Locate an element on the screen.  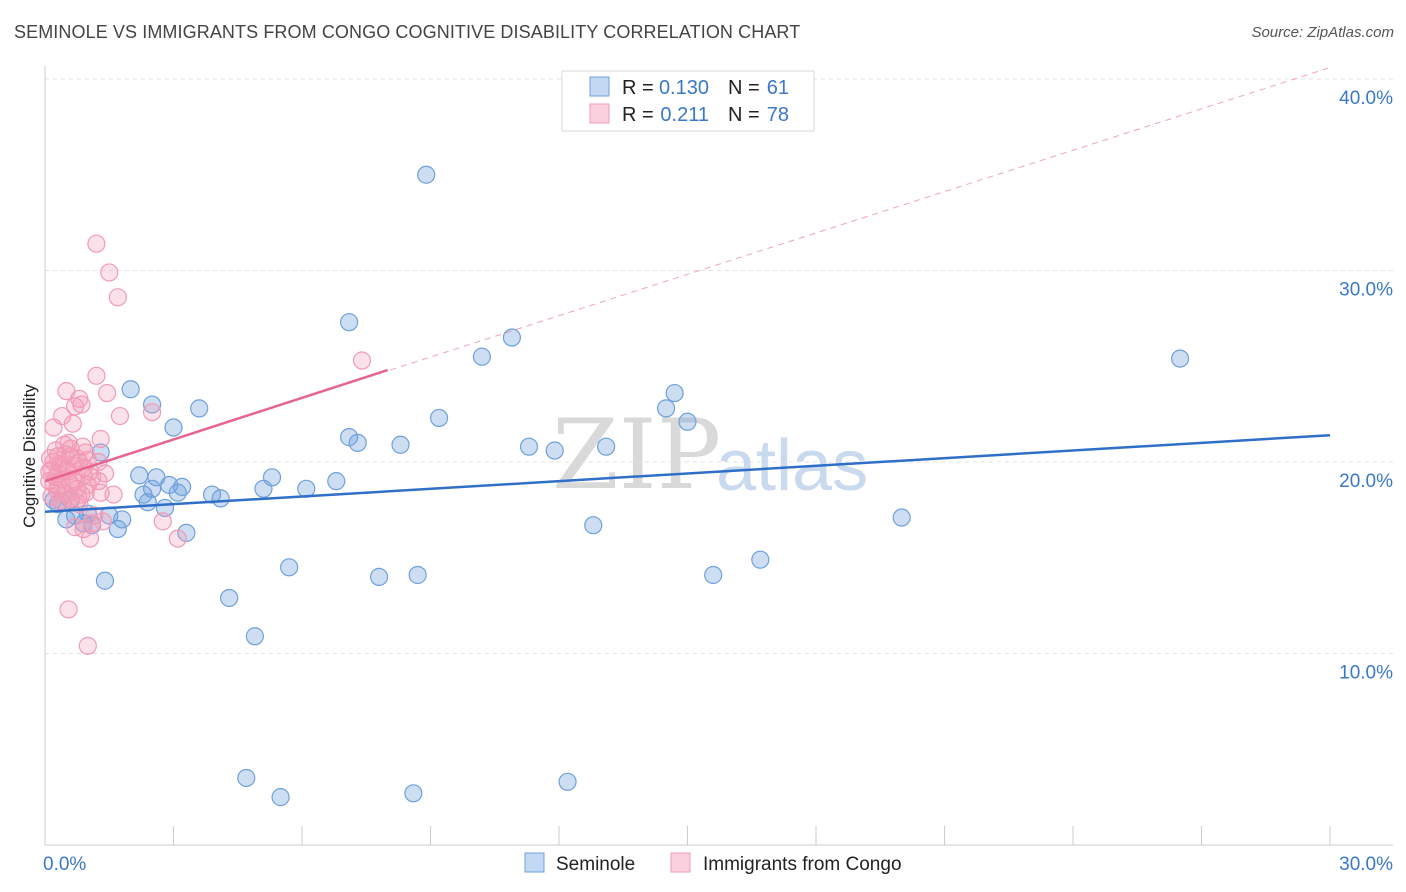
seminole-trend-line is located at coordinates (687, 473).